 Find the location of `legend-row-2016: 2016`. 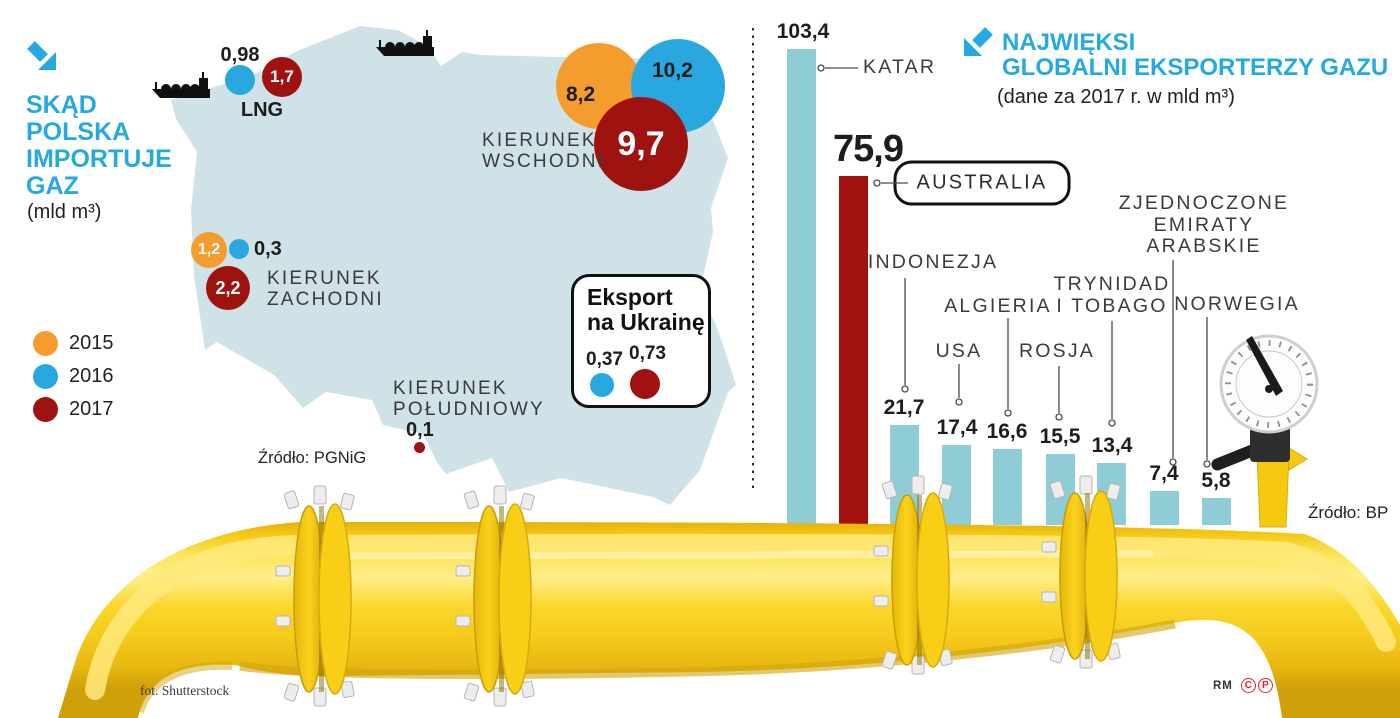

legend-row-2016: 2016 is located at coordinates (73, 376).